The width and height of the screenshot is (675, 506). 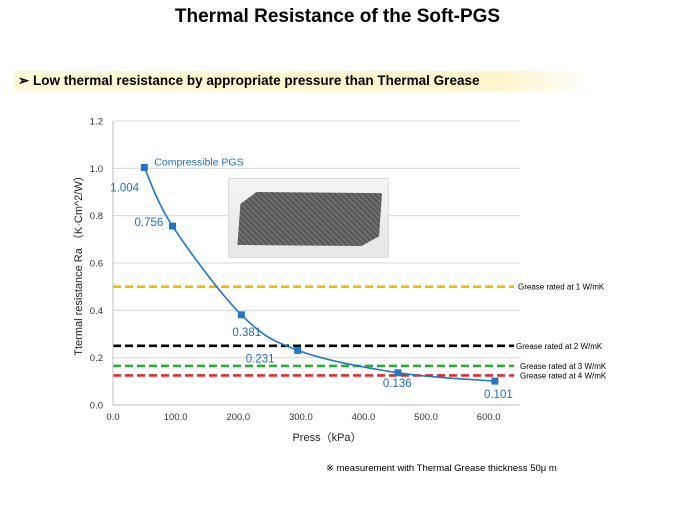 I want to click on data-label: 0.381, so click(x=246, y=333).